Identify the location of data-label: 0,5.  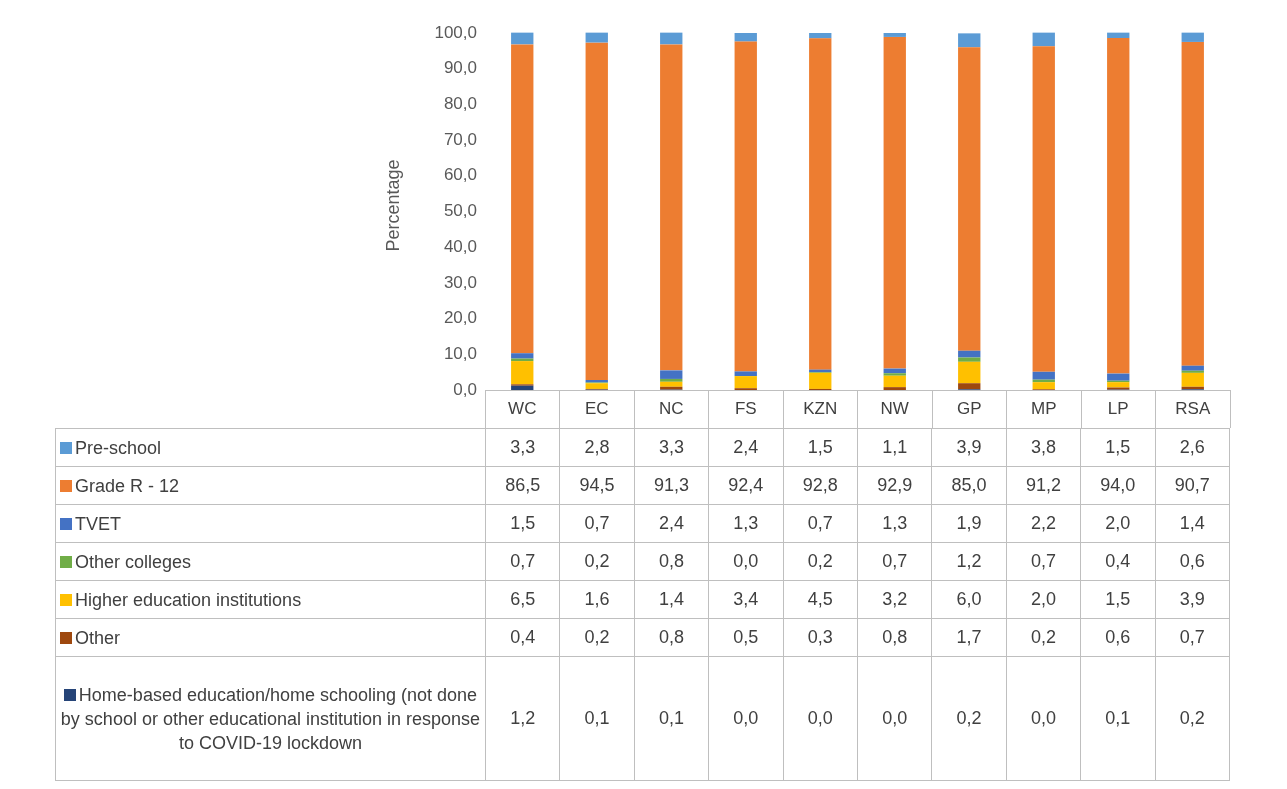
(746, 637).